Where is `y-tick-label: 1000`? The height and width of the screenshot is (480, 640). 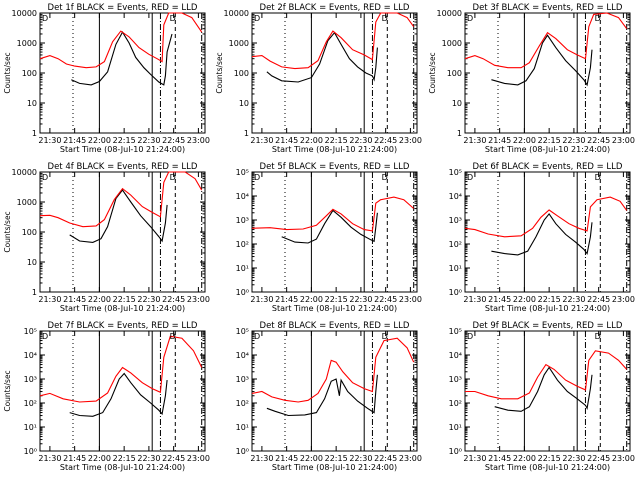
y-tick-label: 1000 is located at coordinates (27, 202).